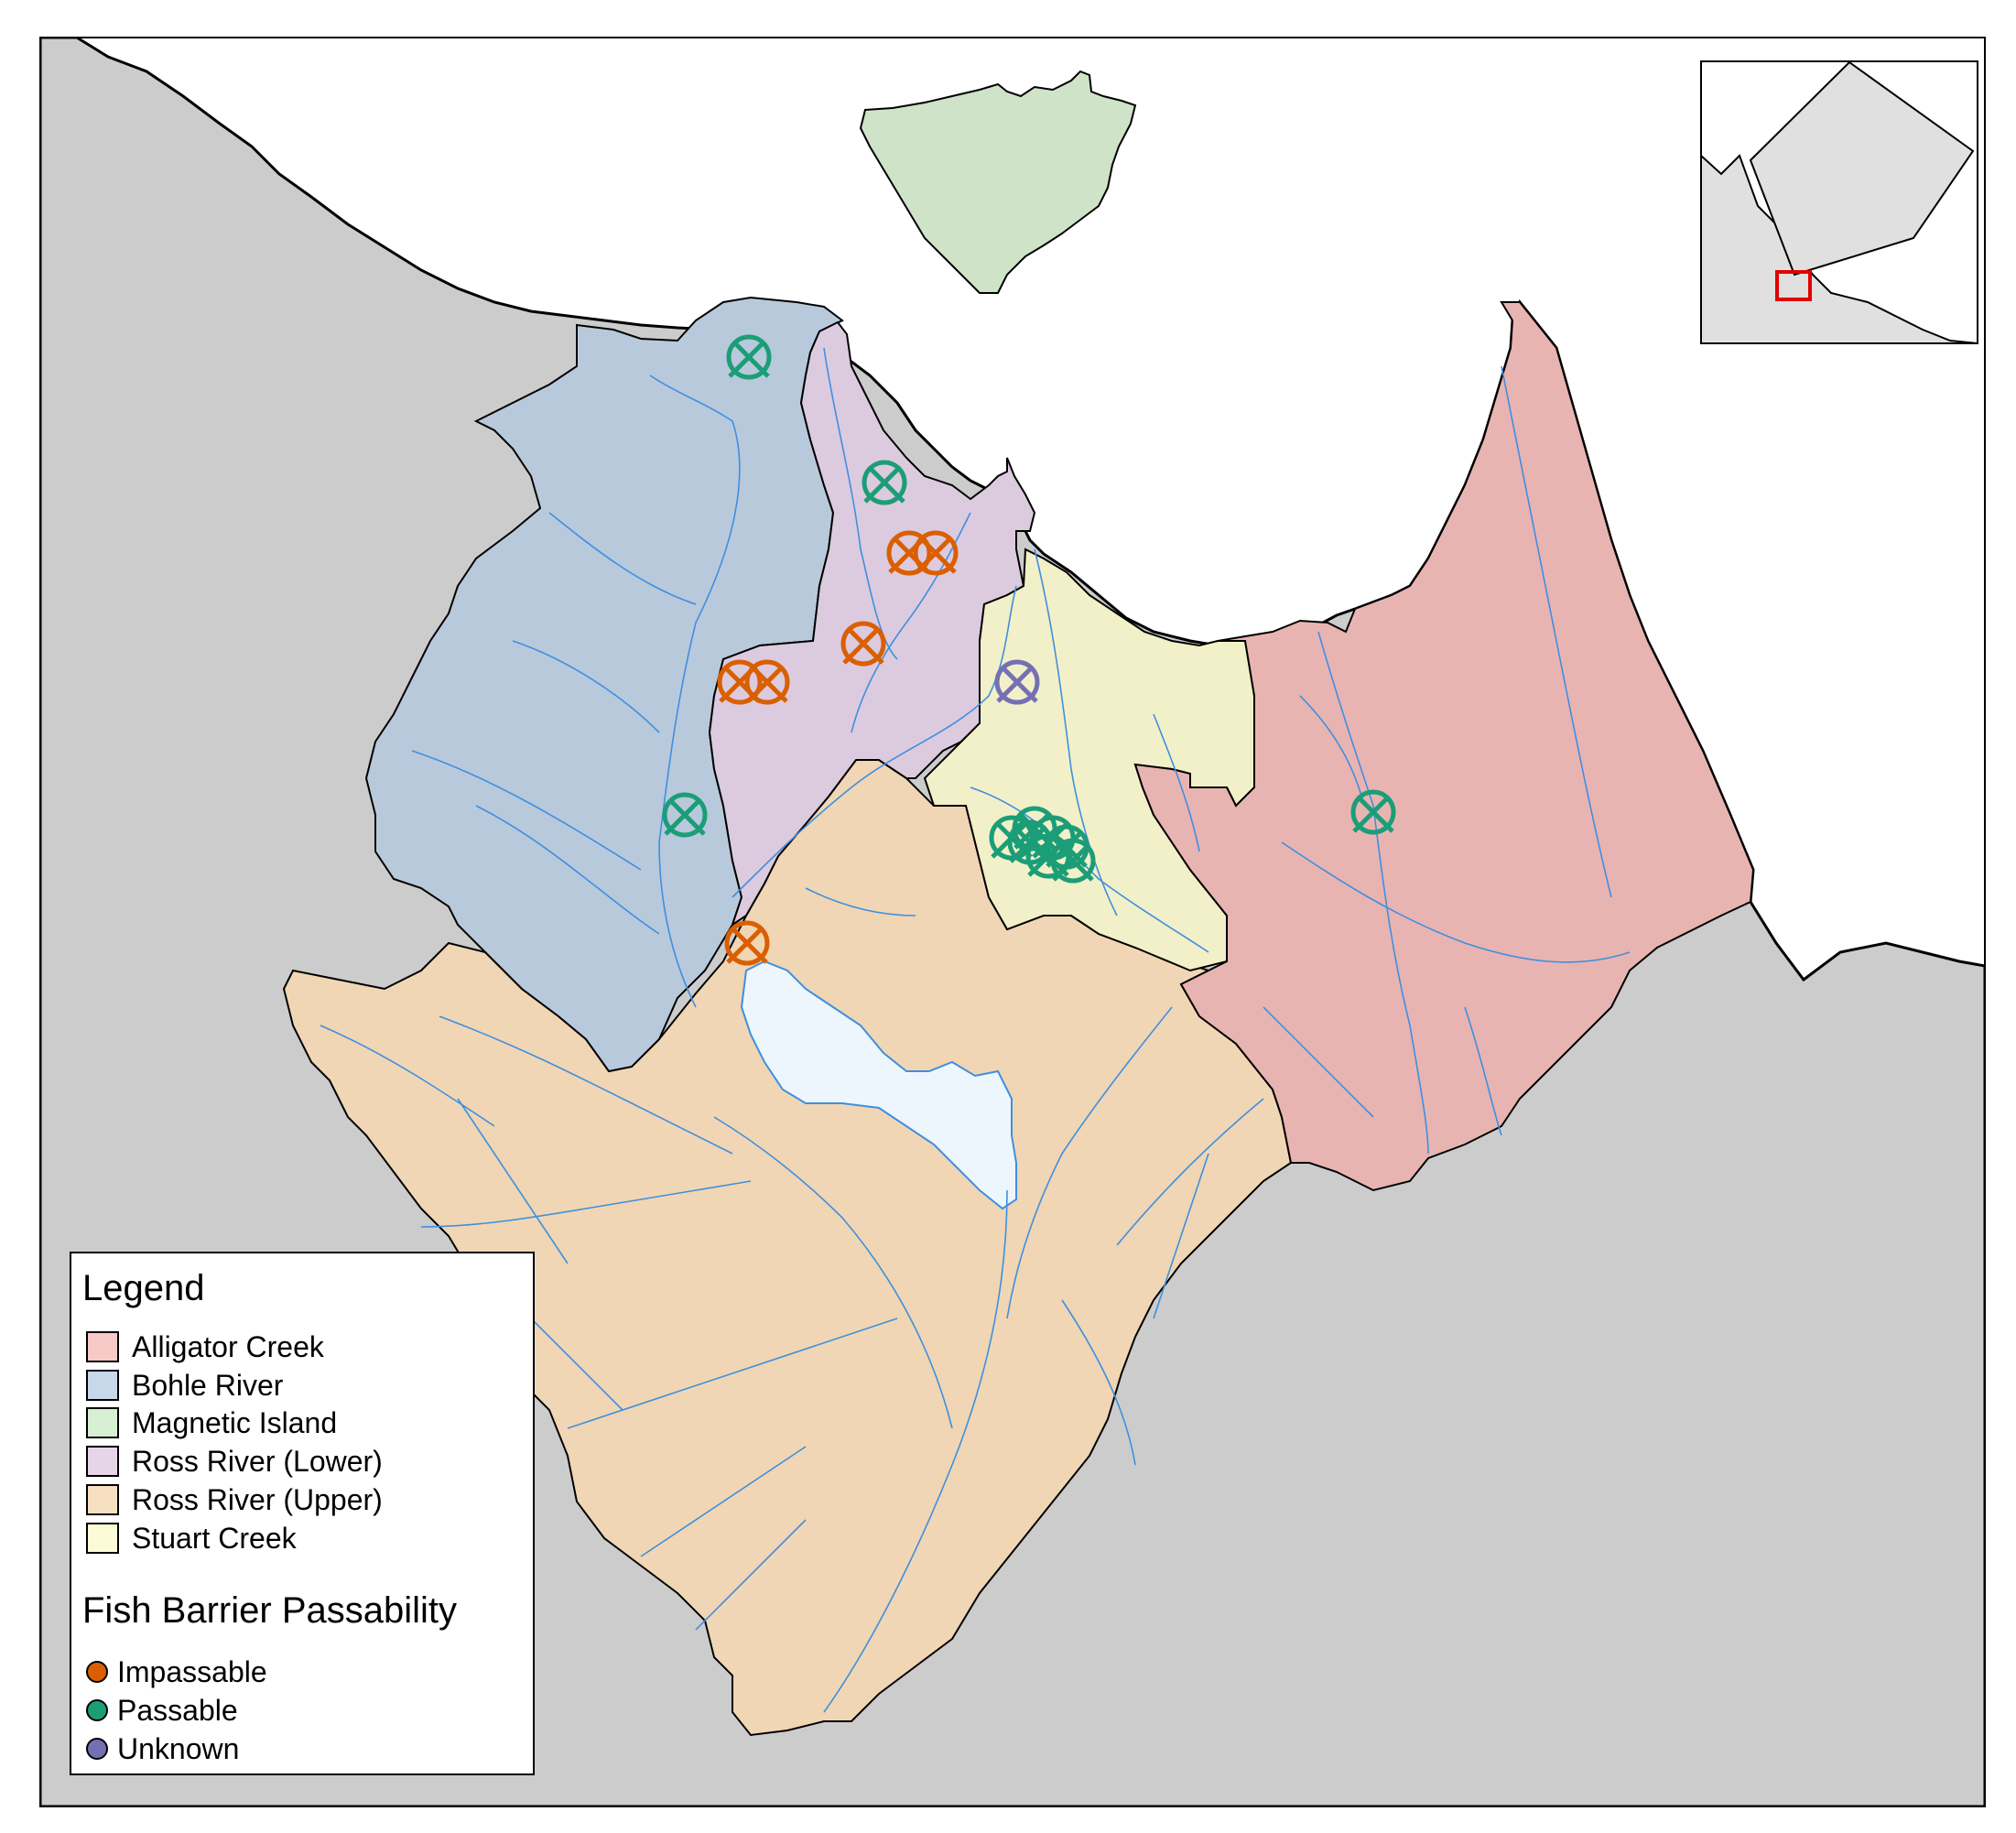 This screenshot has height=1833, width=2016. I want to click on legend-label: Bohle River, so click(208, 1385).